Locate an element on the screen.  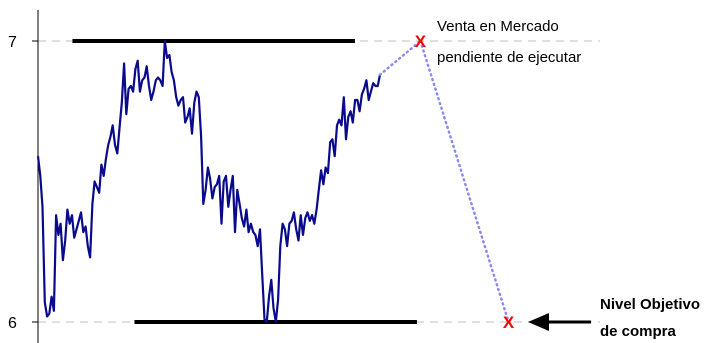
marker-x-1: X is located at coordinates (509, 322).